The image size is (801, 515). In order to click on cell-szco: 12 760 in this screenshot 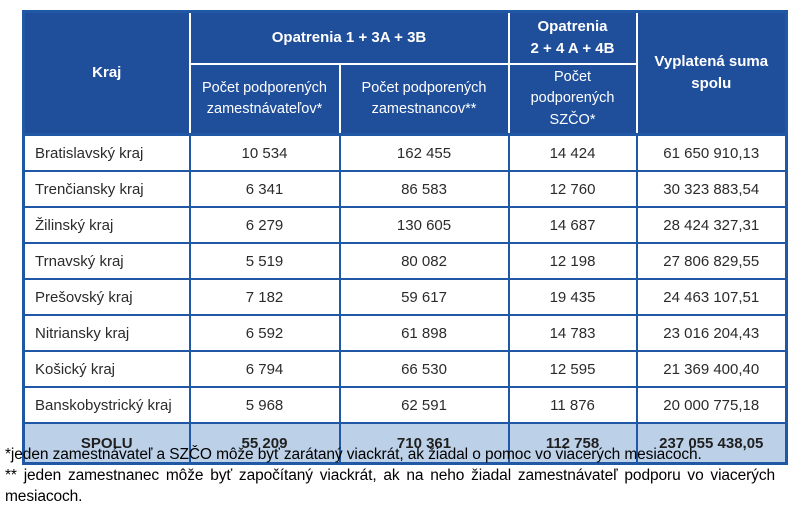, I will do `click(572, 189)`.